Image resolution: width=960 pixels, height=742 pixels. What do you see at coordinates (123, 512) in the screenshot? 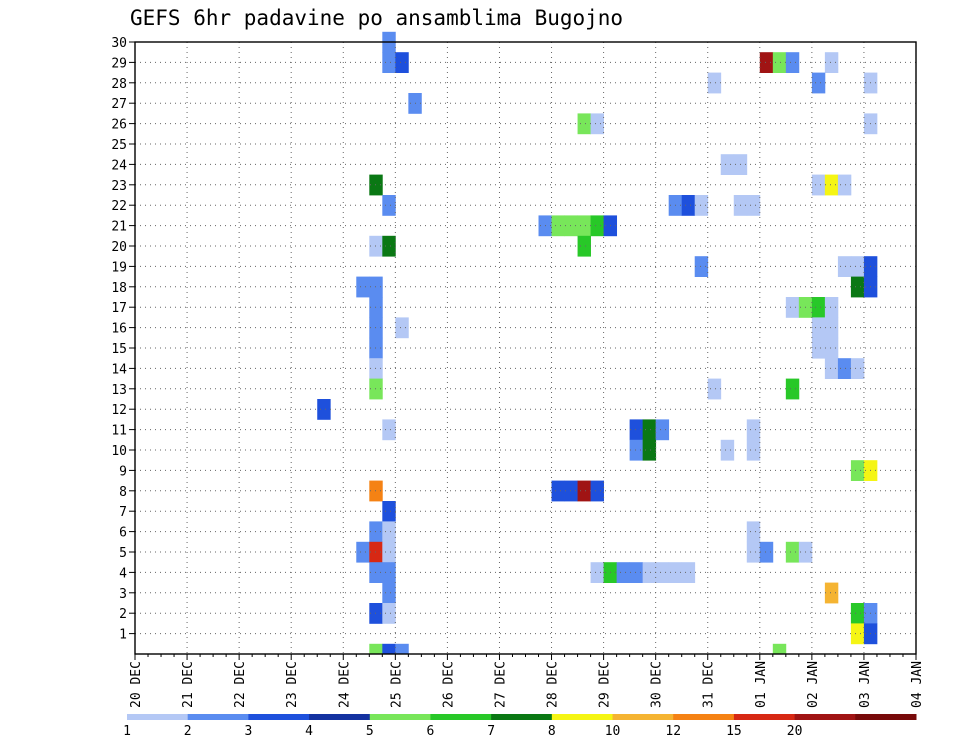
I see `y-tick-label: 7` at bounding box center [123, 512].